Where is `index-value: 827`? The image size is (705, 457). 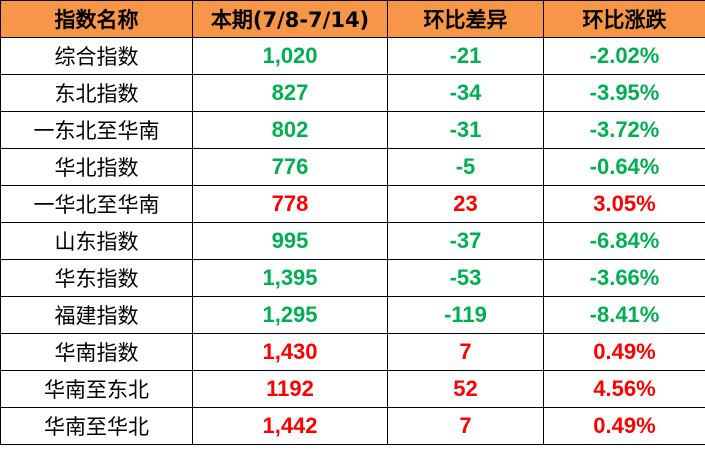
index-value: 827 is located at coordinates (290, 93).